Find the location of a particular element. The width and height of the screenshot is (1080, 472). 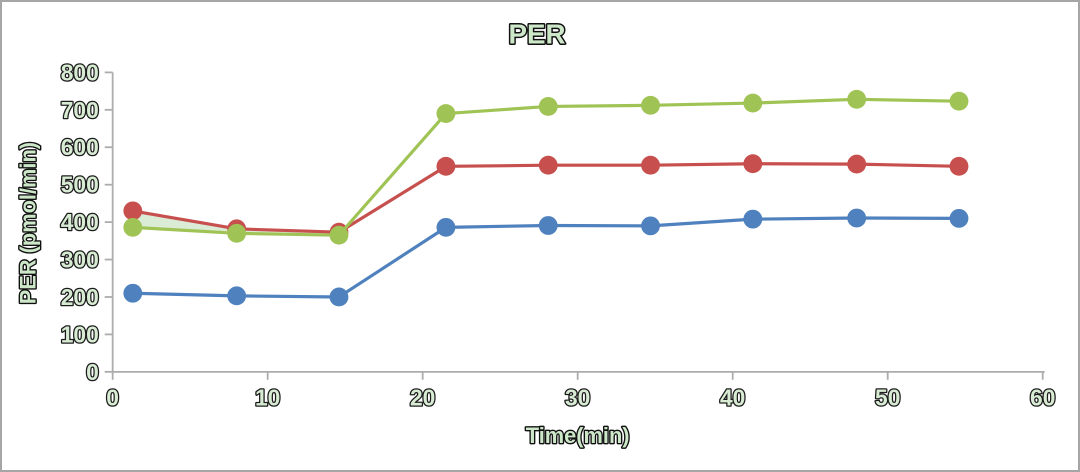

y-tick-label: 500 is located at coordinates (80, 185).